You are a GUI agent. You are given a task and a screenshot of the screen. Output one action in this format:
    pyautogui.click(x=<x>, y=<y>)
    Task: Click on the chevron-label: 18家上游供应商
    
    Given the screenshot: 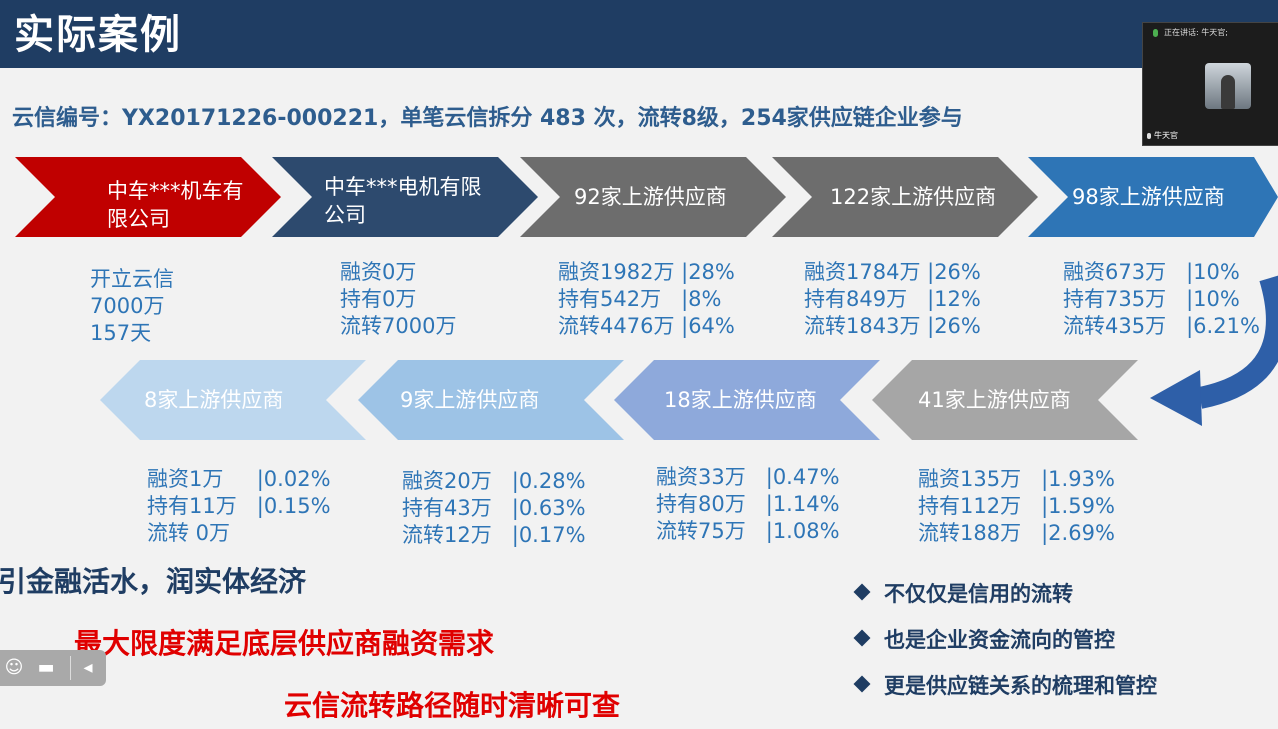 What is the action you would take?
    pyautogui.click(x=740, y=400)
    